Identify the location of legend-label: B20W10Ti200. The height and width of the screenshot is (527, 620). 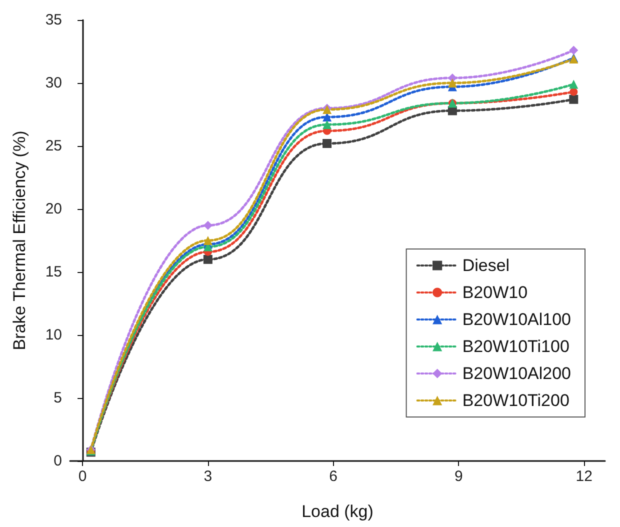
(516, 400).